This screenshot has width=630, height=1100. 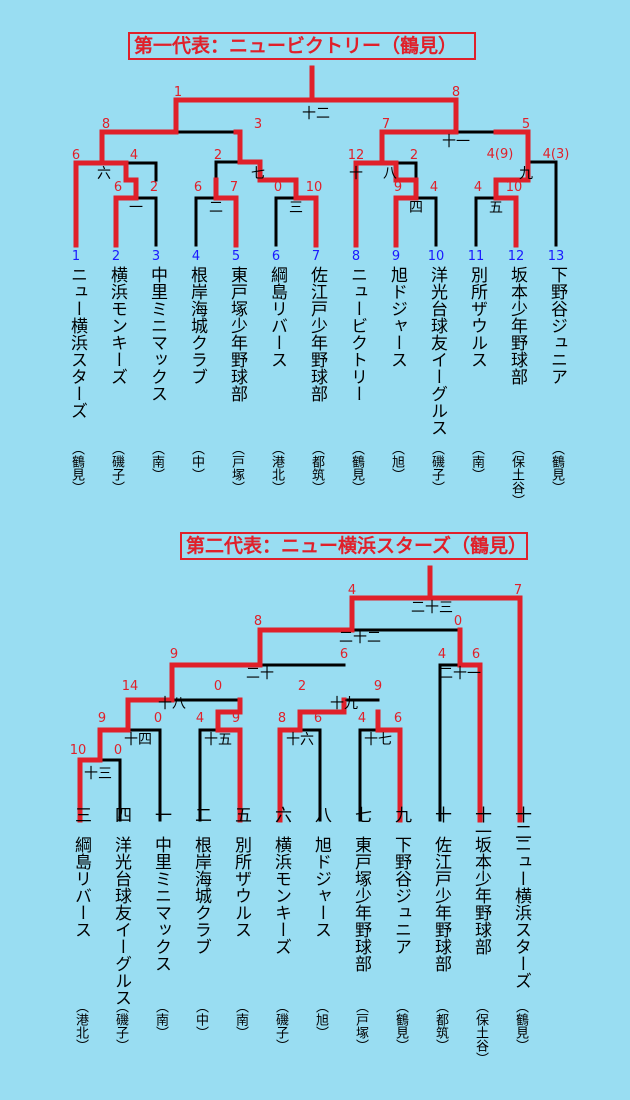 What do you see at coordinates (396, 256) in the screenshot?
I see `team-seed-number: 9` at bounding box center [396, 256].